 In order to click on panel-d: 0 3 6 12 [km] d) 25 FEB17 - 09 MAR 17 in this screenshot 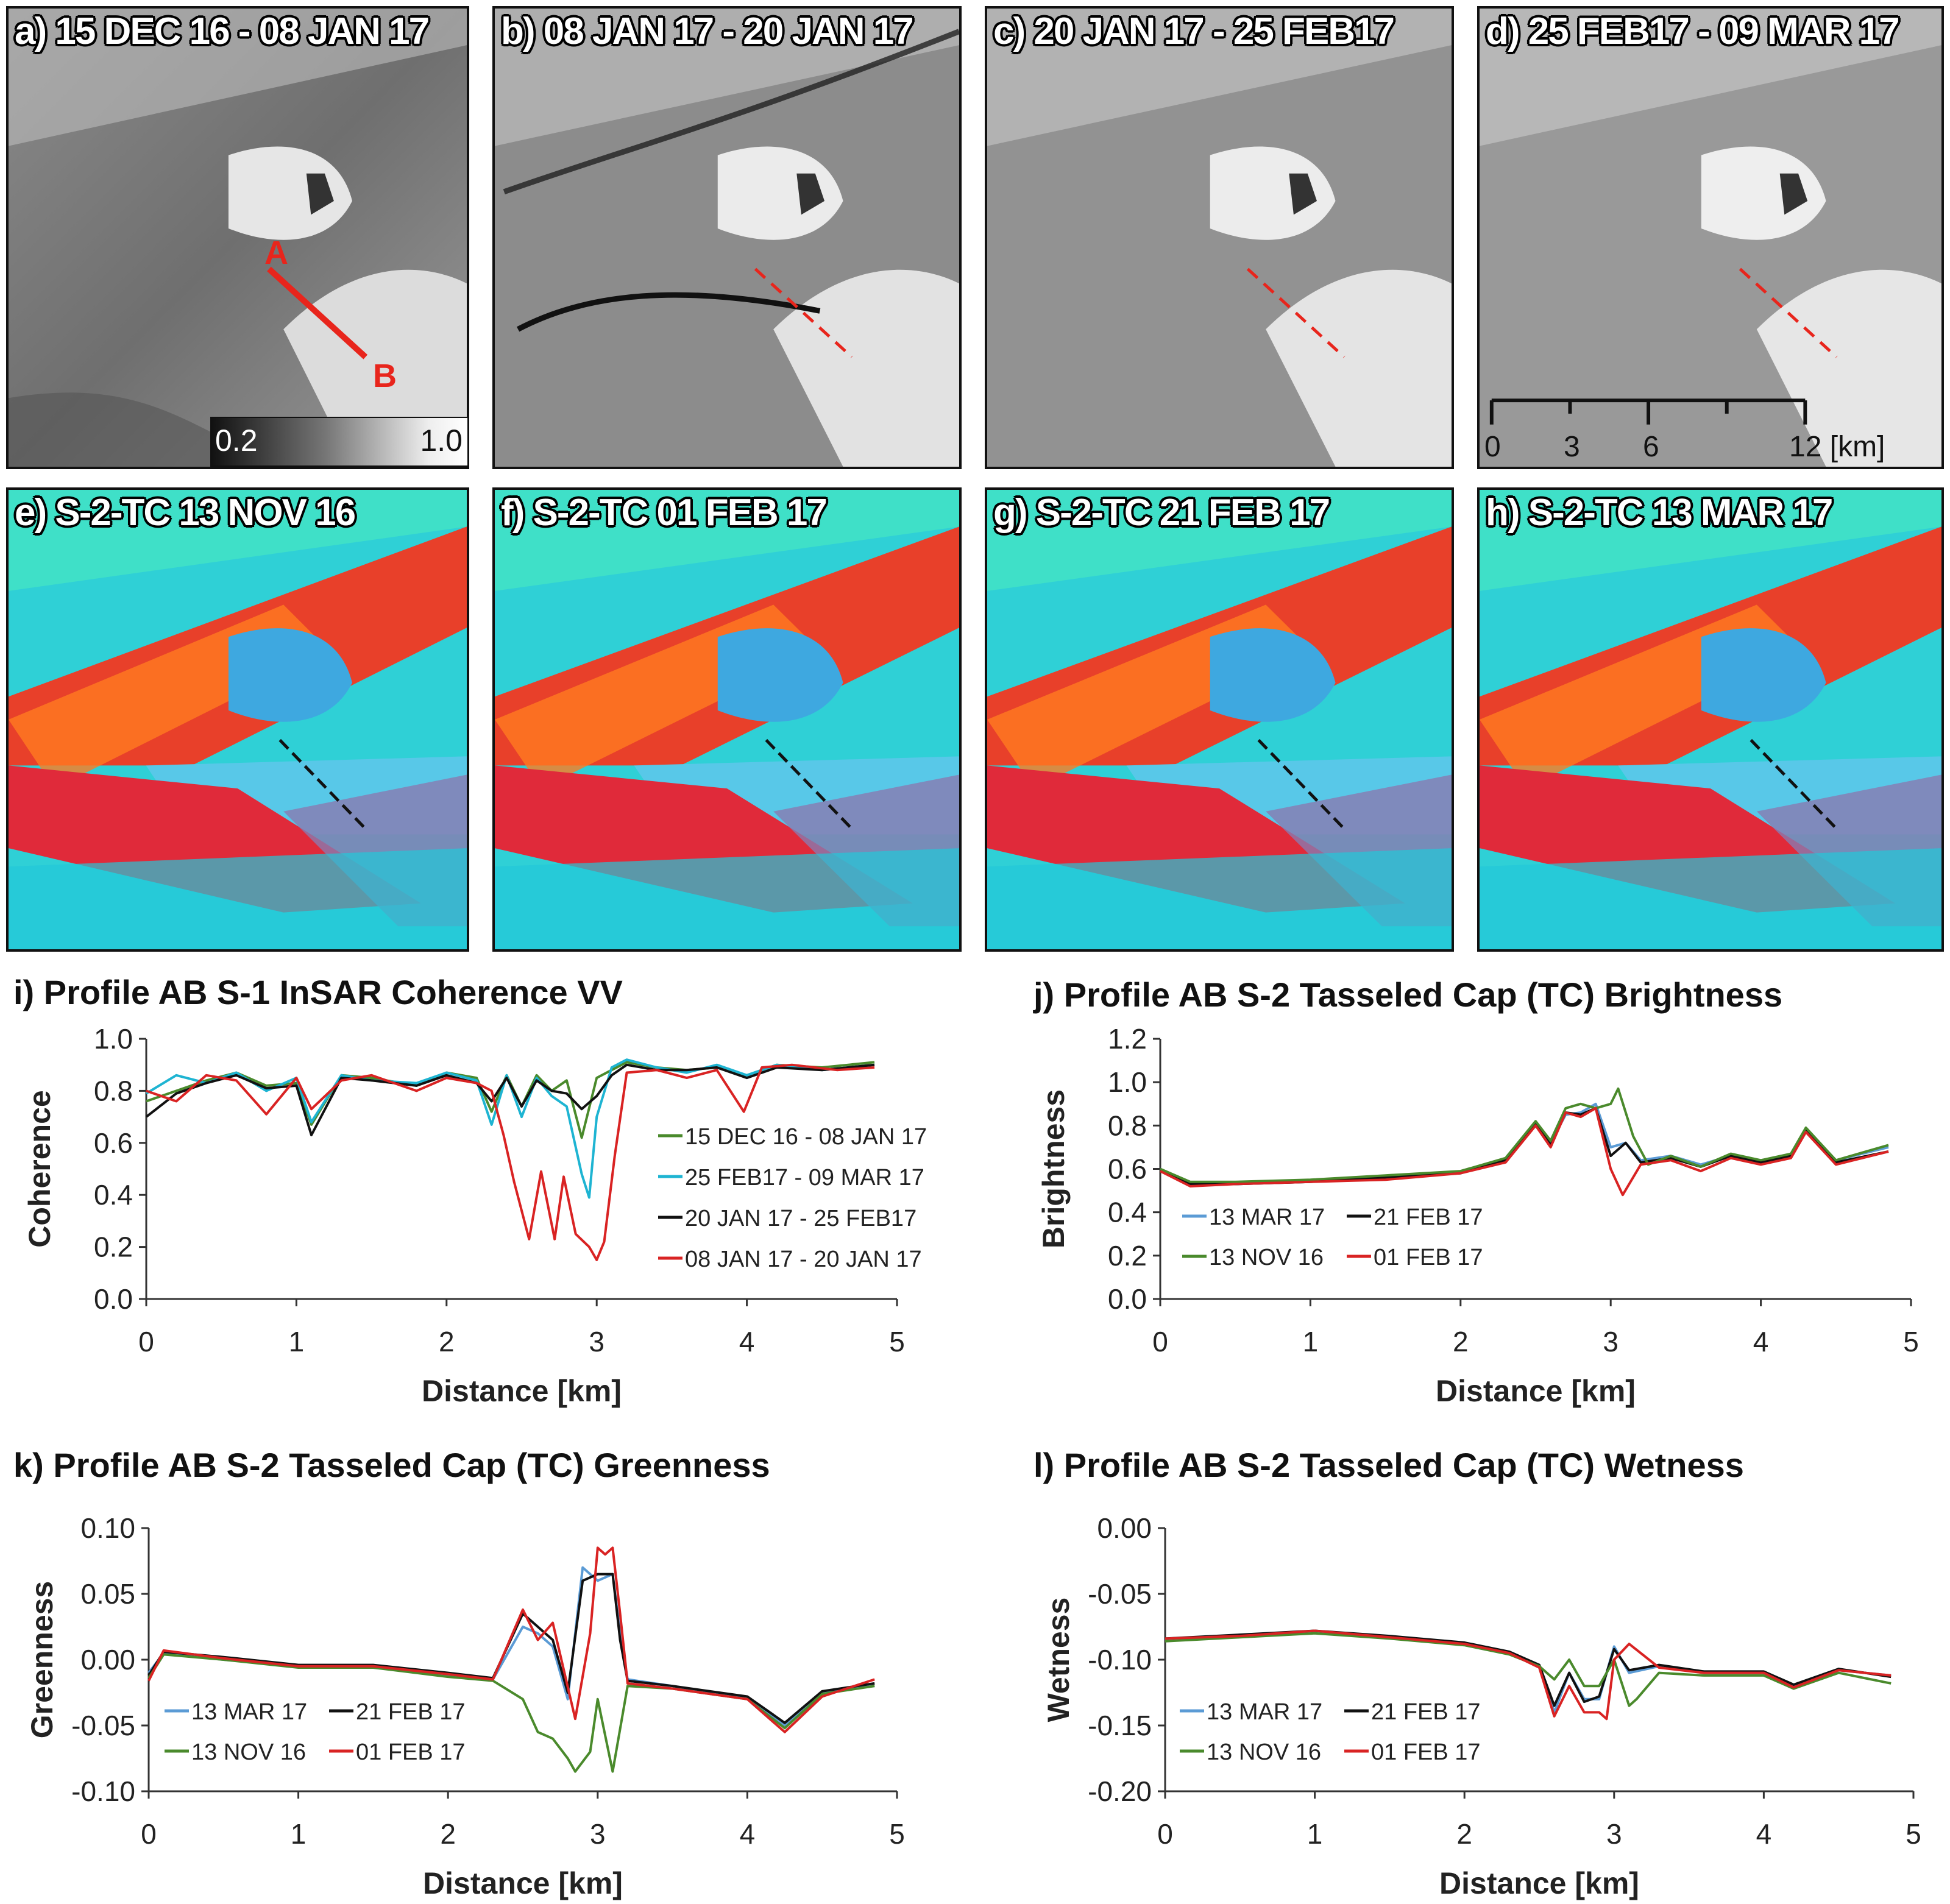, I will do `click(1710, 238)`.